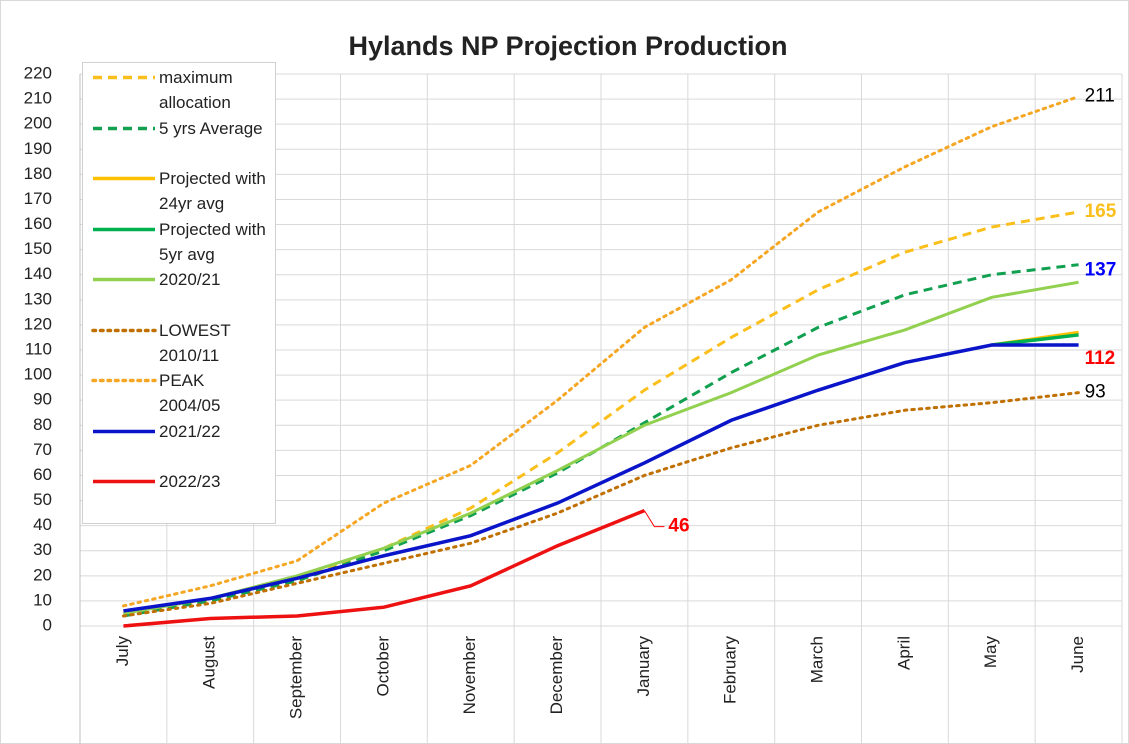 The width and height of the screenshot is (1129, 744). Describe the element at coordinates (1100, 358) in the screenshot. I see `data-label: 112` at that location.